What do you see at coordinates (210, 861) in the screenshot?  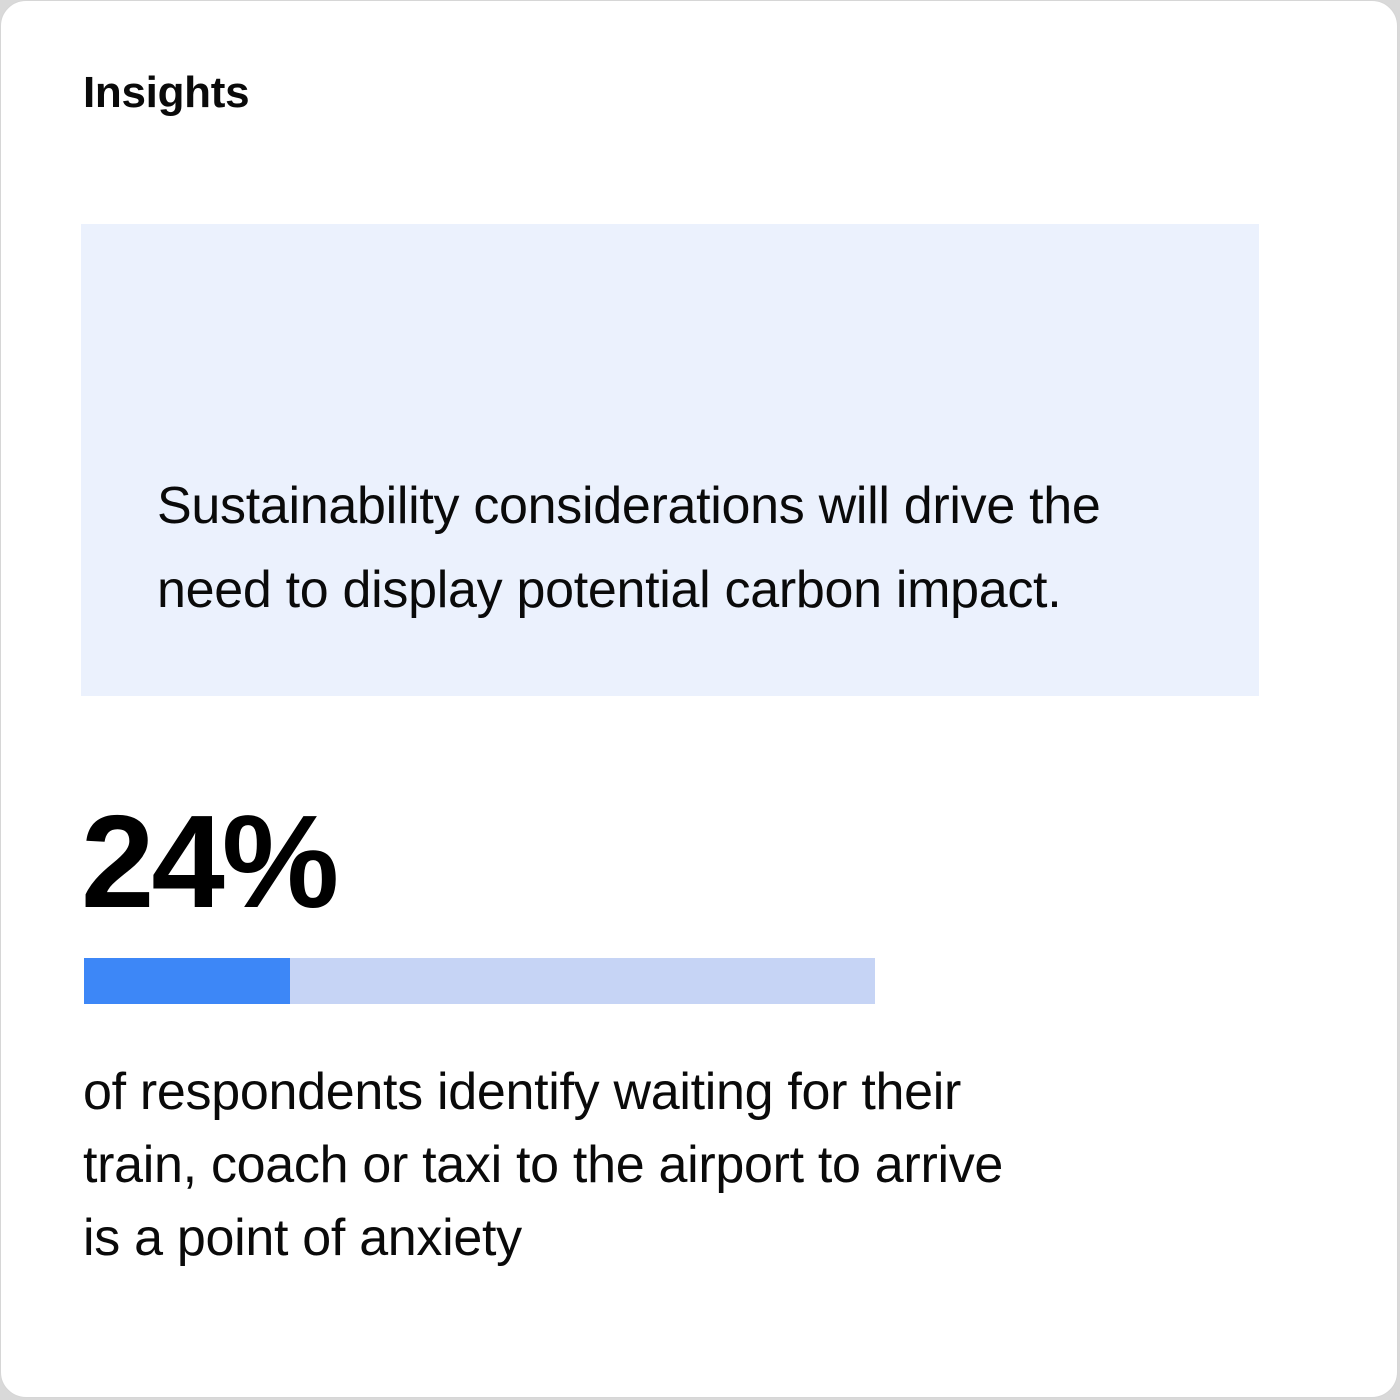 I see `stat-percentage: 24%` at bounding box center [210, 861].